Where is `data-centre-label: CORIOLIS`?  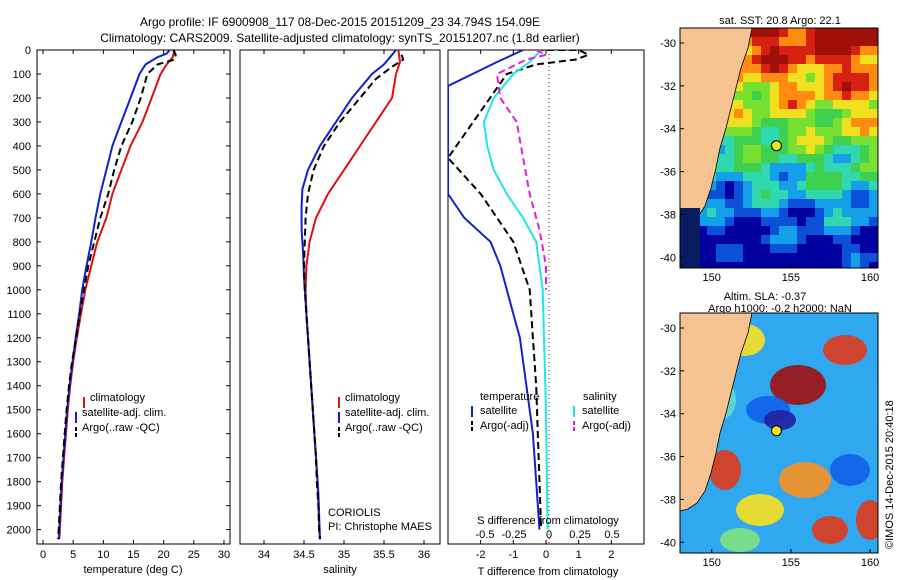 data-centre-label: CORIOLIS is located at coordinates (354, 513).